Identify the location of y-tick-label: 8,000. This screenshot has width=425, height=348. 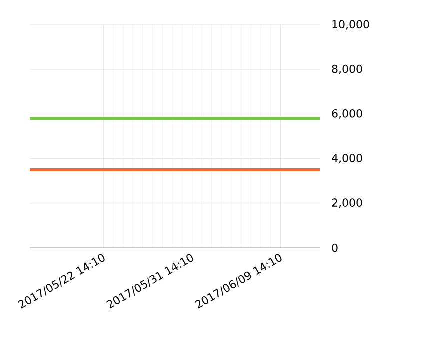
(347, 69).